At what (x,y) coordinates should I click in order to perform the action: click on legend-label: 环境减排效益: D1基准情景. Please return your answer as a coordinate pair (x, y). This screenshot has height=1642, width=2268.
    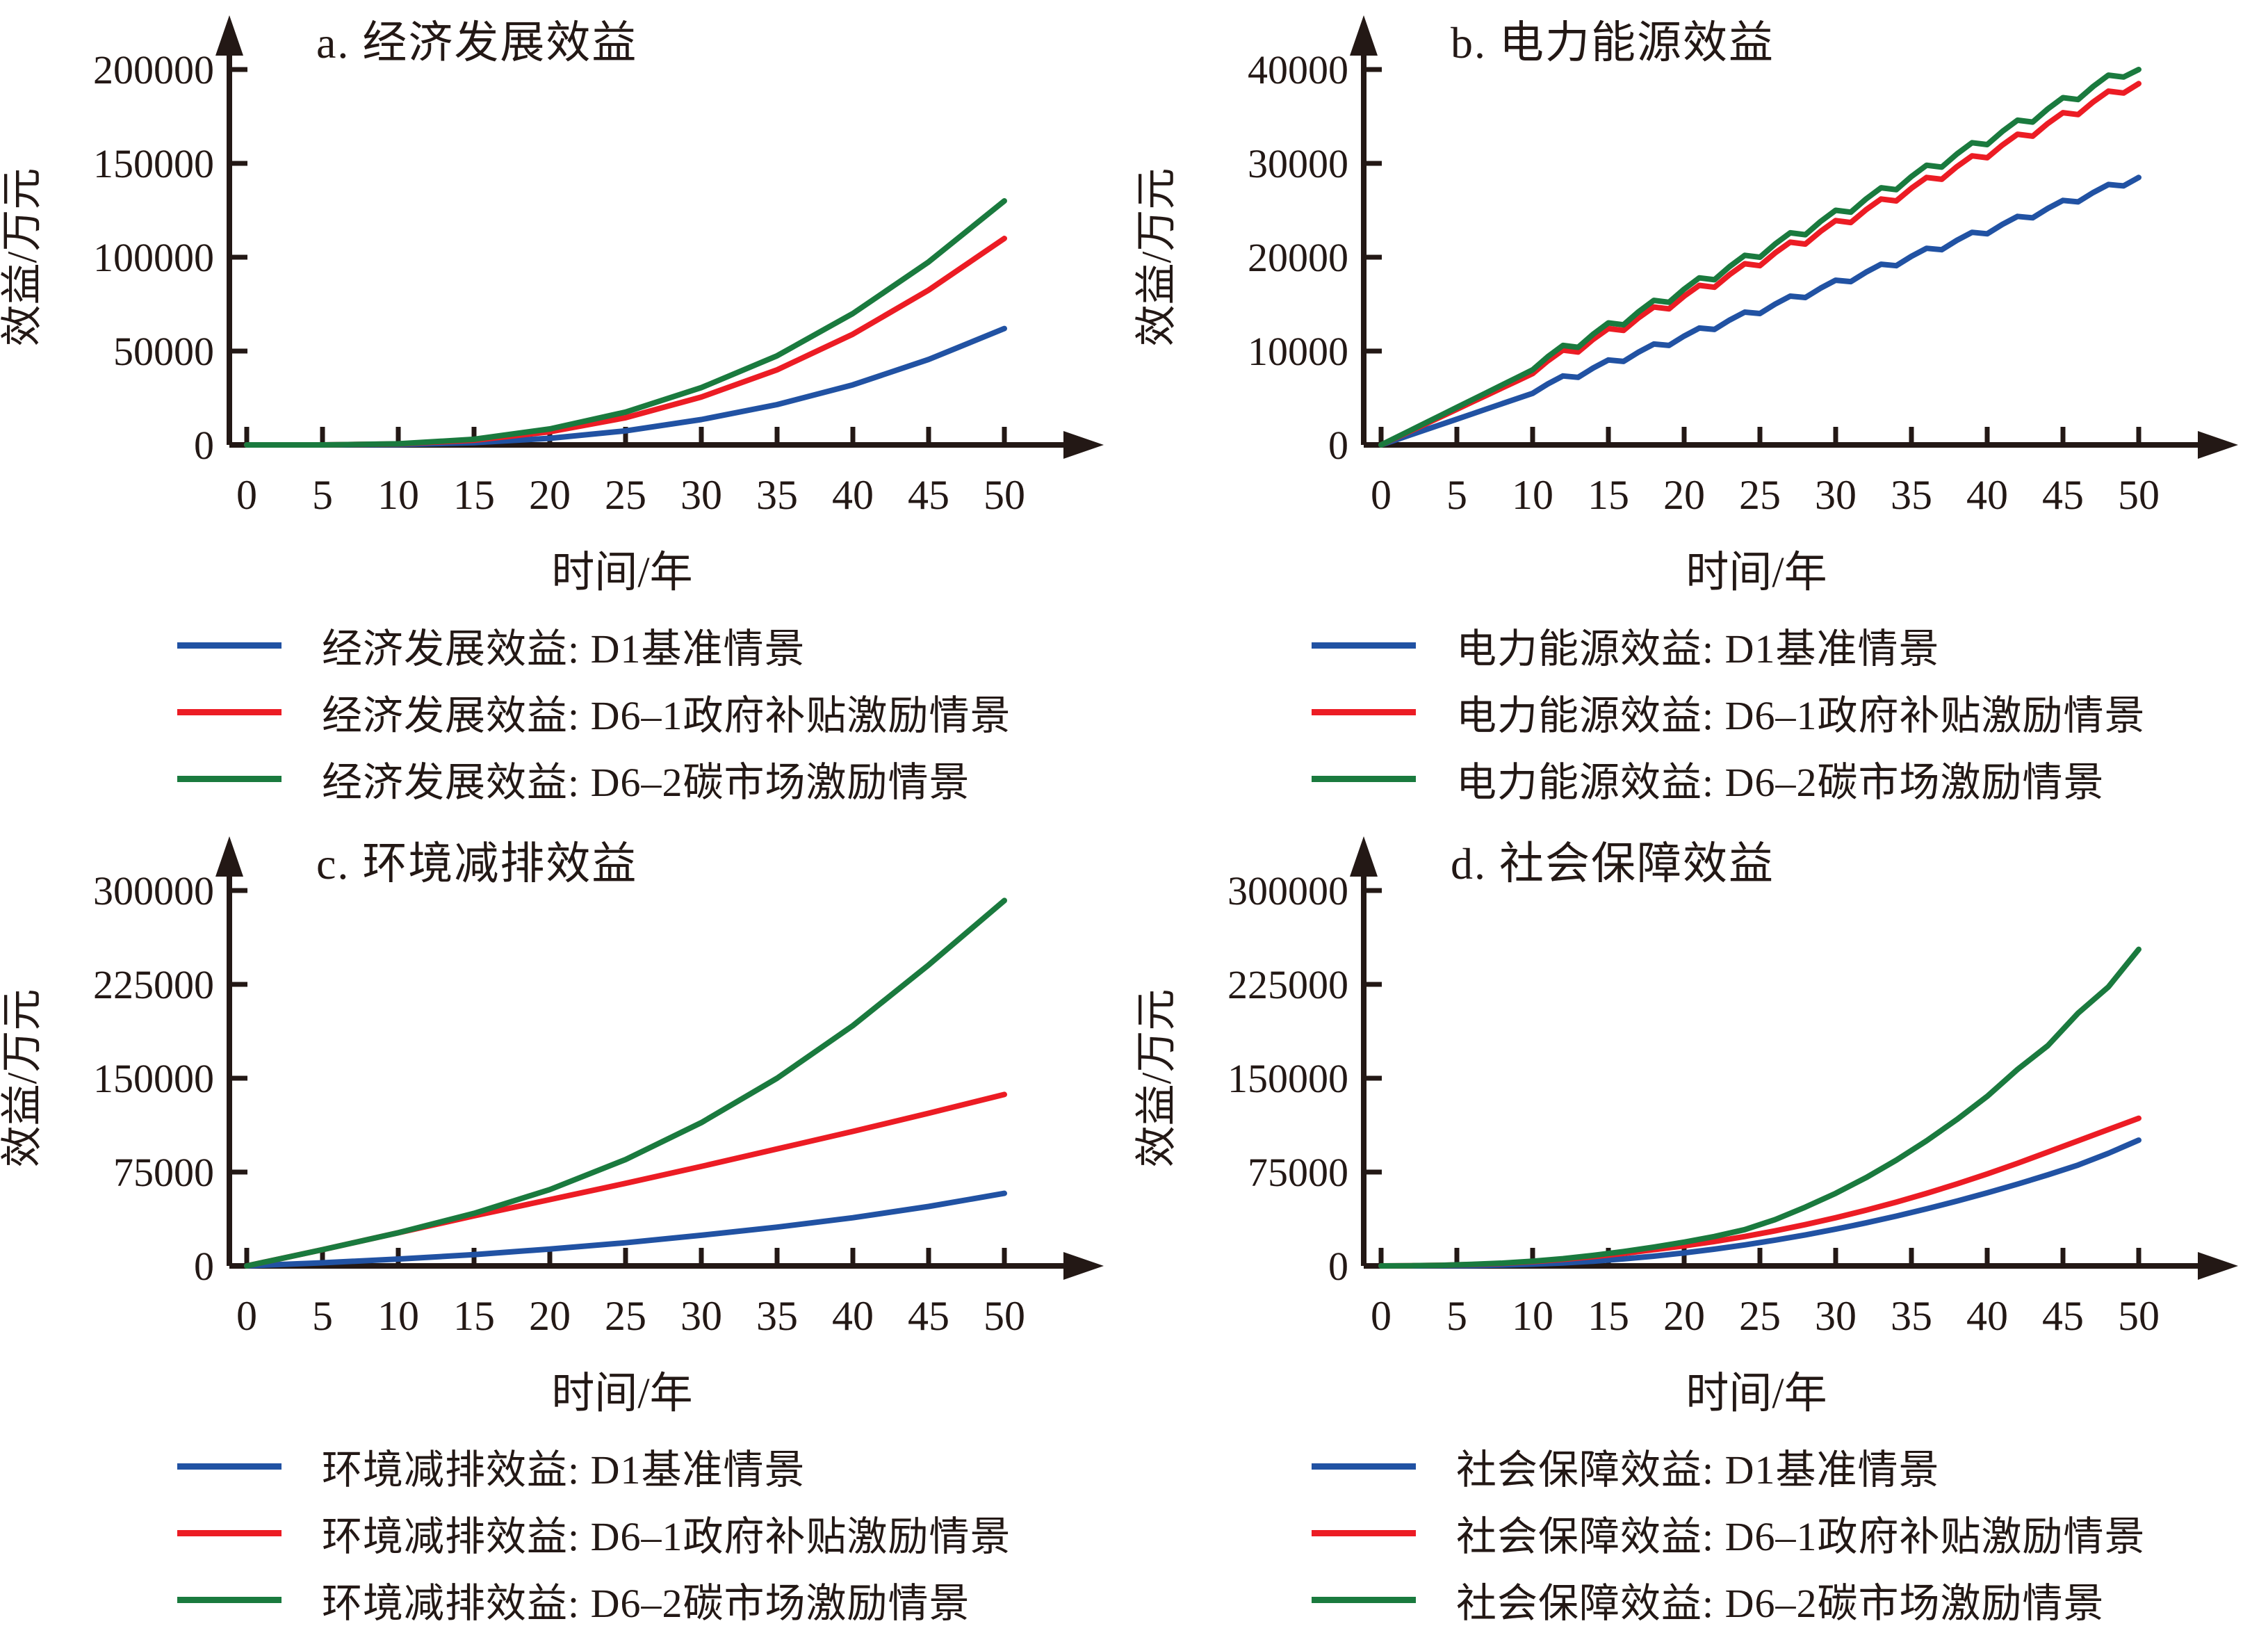
    Looking at the image, I should click on (564, 1470).